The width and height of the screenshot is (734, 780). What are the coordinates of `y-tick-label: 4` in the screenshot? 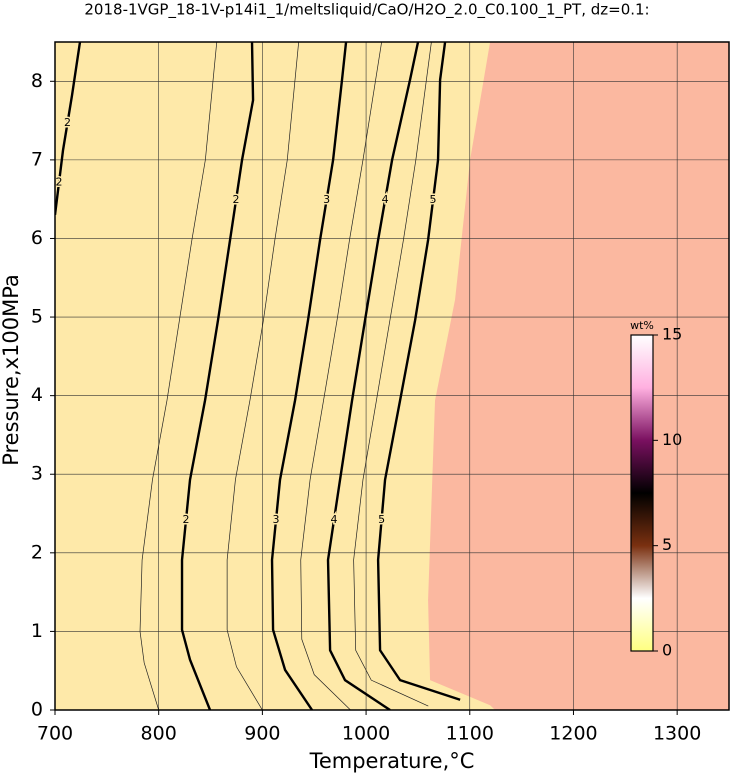 It's located at (37, 395).